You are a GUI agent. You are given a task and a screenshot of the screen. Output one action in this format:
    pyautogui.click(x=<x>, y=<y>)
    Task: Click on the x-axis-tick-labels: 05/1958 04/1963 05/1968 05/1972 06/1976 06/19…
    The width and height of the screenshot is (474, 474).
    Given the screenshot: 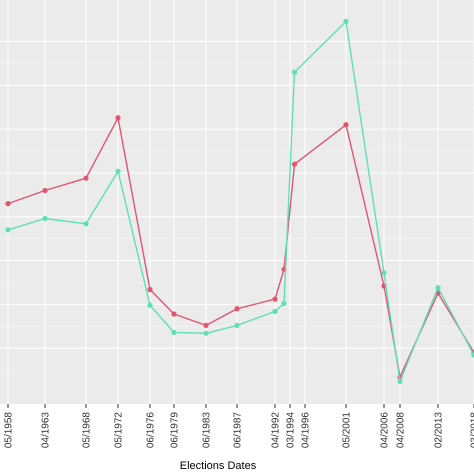 What is the action you would take?
    pyautogui.click(x=239, y=430)
    